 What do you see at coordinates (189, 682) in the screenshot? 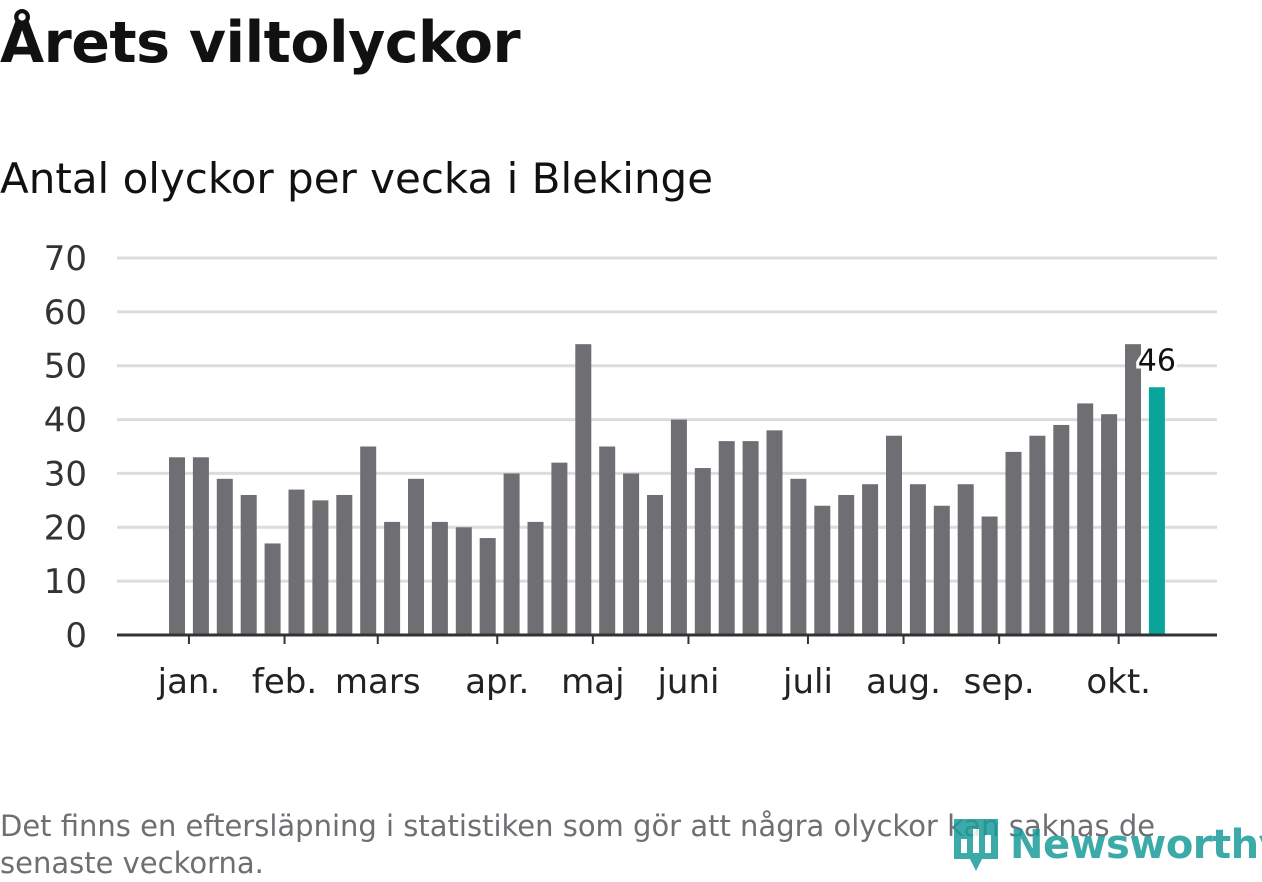
I see `x-tick-label: jan.` at bounding box center [189, 682].